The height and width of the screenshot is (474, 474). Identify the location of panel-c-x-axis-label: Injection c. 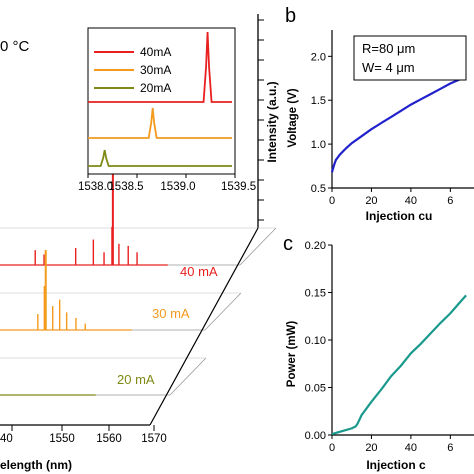
(396, 465).